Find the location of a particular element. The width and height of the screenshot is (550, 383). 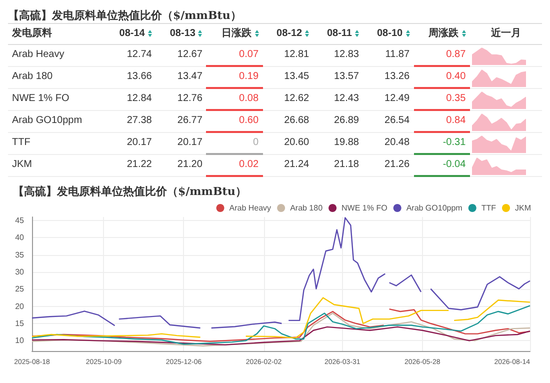

category-label: 日涨跌 is located at coordinates (236, 33).